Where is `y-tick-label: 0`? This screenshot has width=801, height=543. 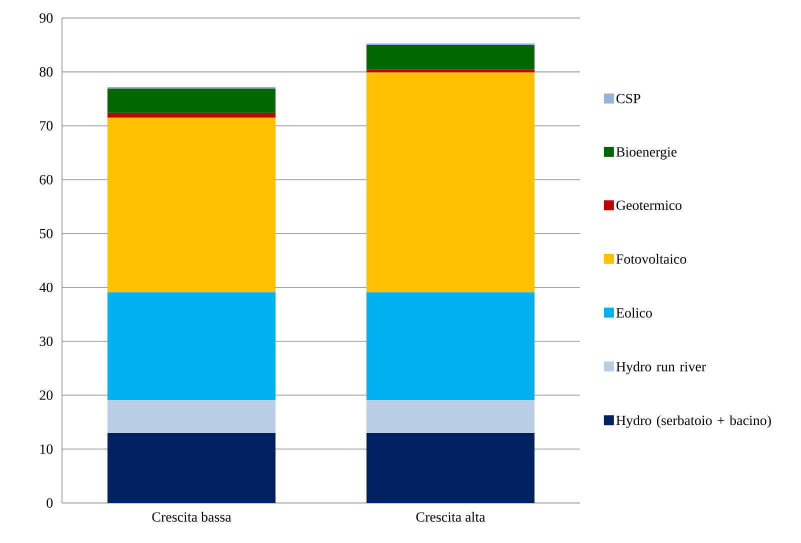
y-tick-label: 0 is located at coordinates (49, 503).